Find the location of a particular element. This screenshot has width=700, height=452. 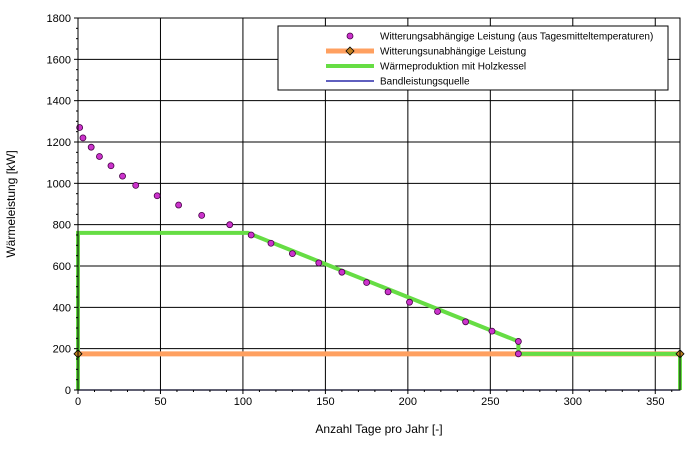

x-tick-label: 200 is located at coordinates (408, 402).